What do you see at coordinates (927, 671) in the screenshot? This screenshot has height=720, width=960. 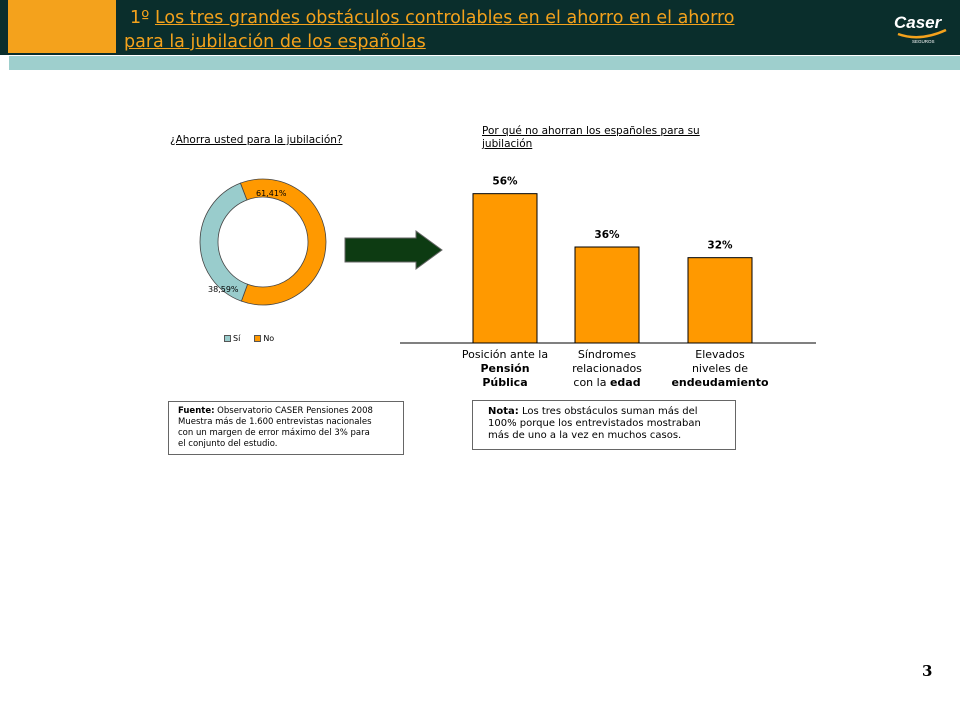 I see `page-number: 3` at bounding box center [927, 671].